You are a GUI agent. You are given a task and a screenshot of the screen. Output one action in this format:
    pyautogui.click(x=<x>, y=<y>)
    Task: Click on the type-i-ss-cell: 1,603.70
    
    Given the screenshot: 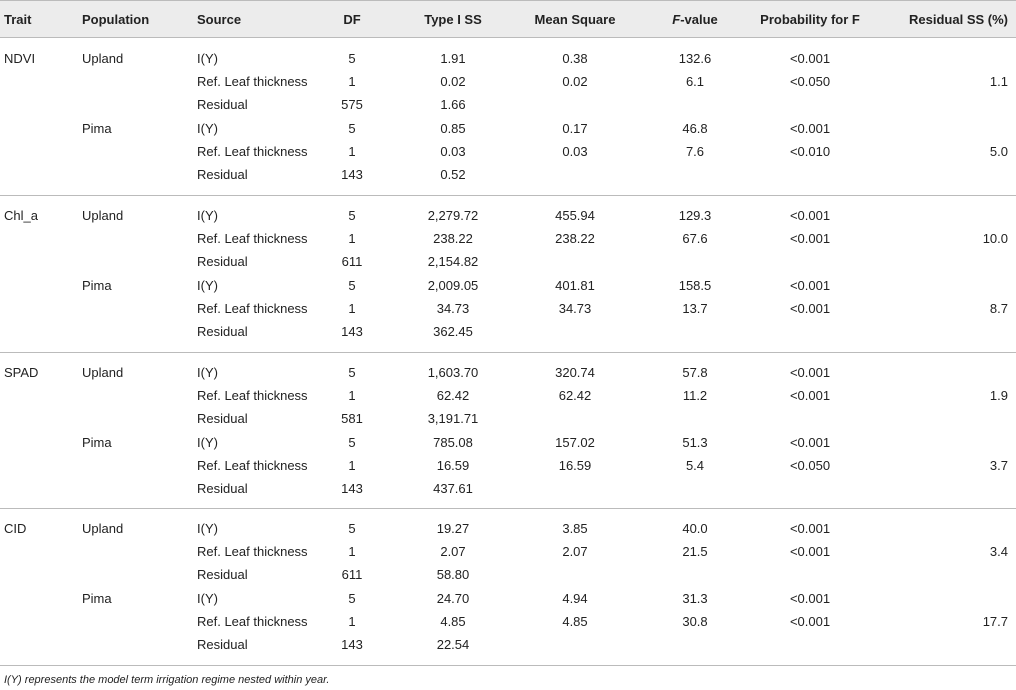 What is the action you would take?
    pyautogui.click(x=453, y=372)
    